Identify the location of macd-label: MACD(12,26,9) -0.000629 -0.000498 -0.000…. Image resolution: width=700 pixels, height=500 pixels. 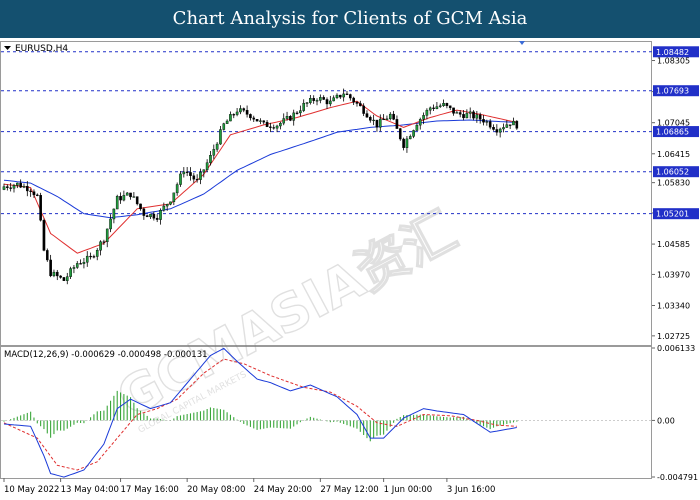
(106, 355).